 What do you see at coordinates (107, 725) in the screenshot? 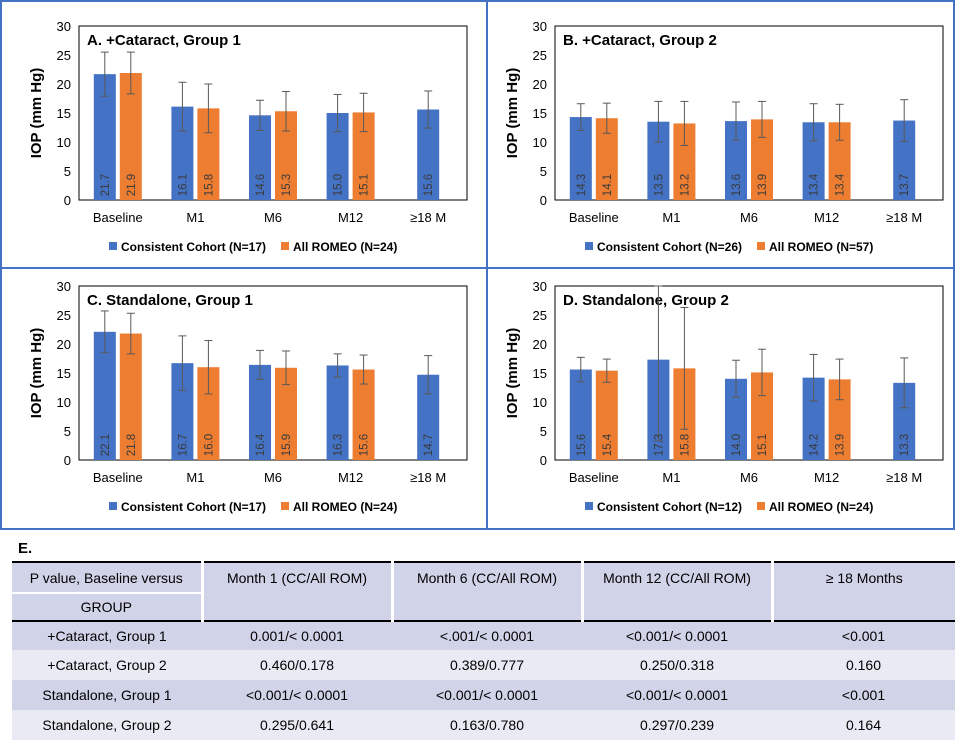
I see `row-group: Standalone, Group 2` at bounding box center [107, 725].